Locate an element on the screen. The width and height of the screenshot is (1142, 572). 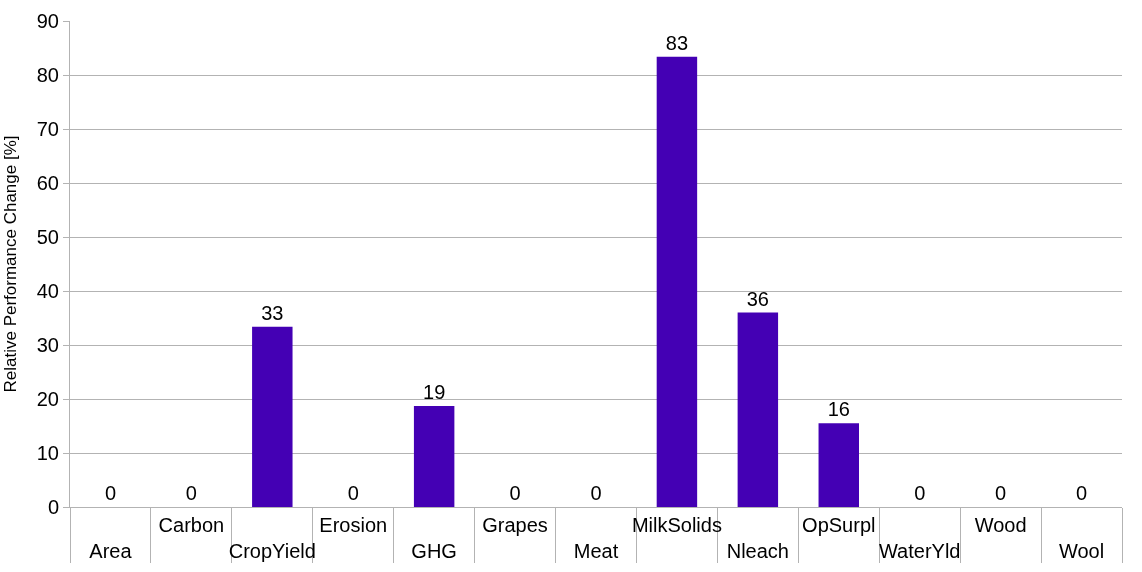
y-tick-label: 70 is located at coordinates (47, 129).